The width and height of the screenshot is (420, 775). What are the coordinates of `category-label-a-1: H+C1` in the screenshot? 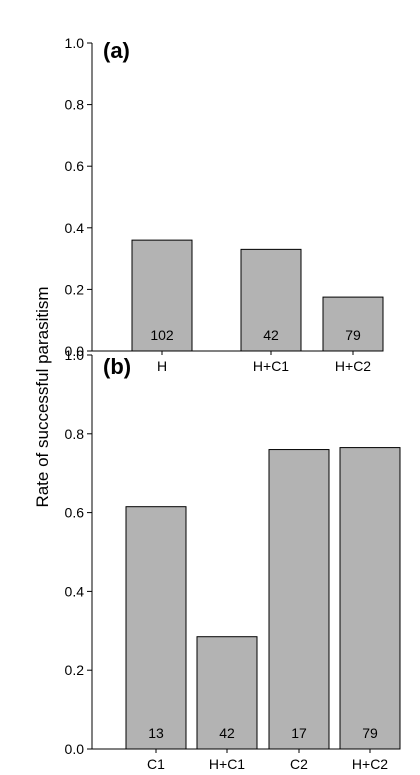 It's located at (271, 366).